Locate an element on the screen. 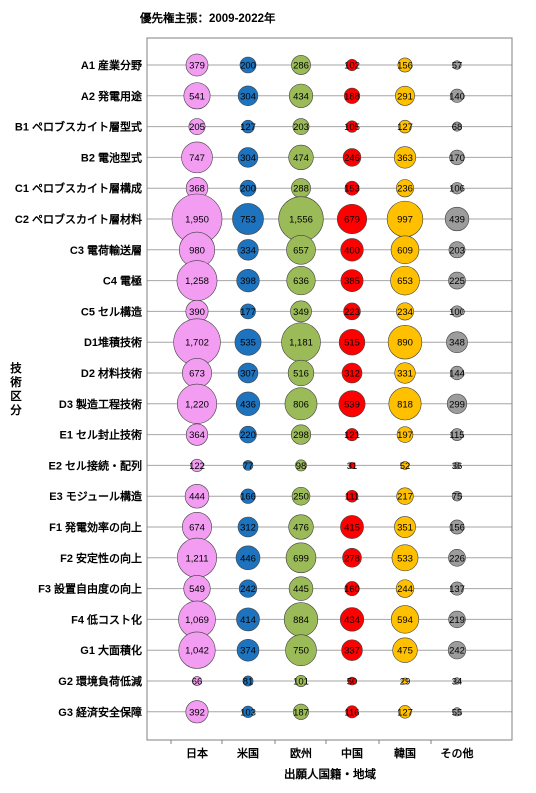 The image size is (536, 793). bubble-label: 446 is located at coordinates (248, 558).